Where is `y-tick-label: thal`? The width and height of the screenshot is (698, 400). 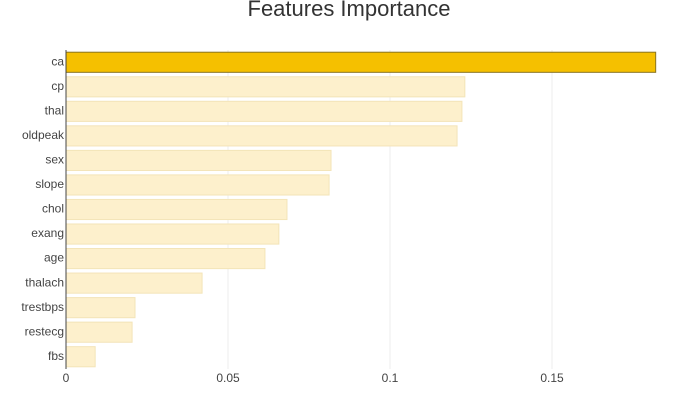
y-tick-label: thal is located at coordinates (54, 111).